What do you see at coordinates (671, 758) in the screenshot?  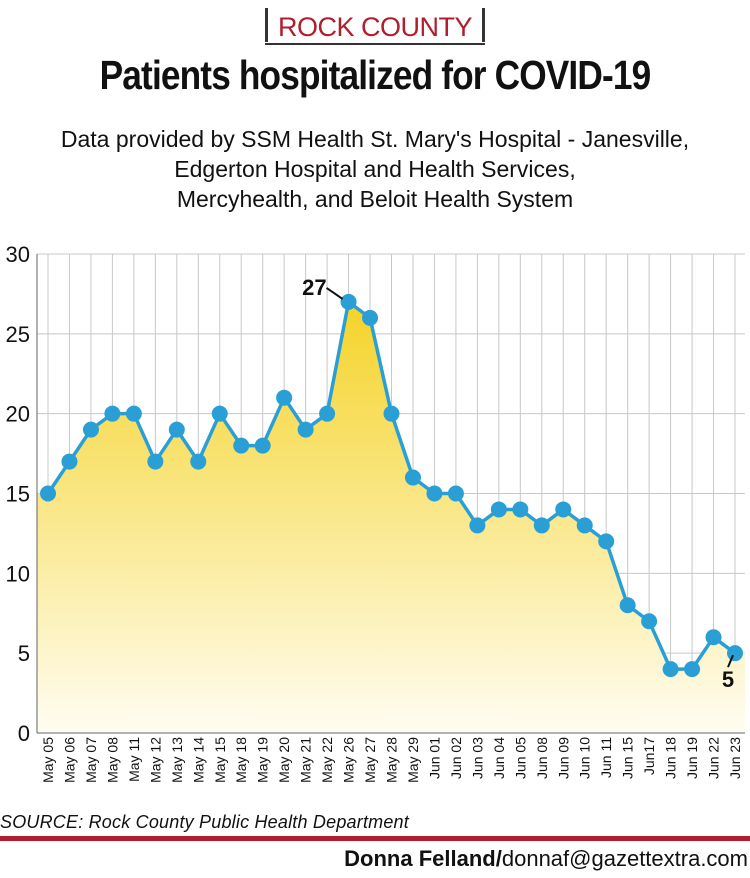 I see `x-tick-label: Jun 18` at bounding box center [671, 758].